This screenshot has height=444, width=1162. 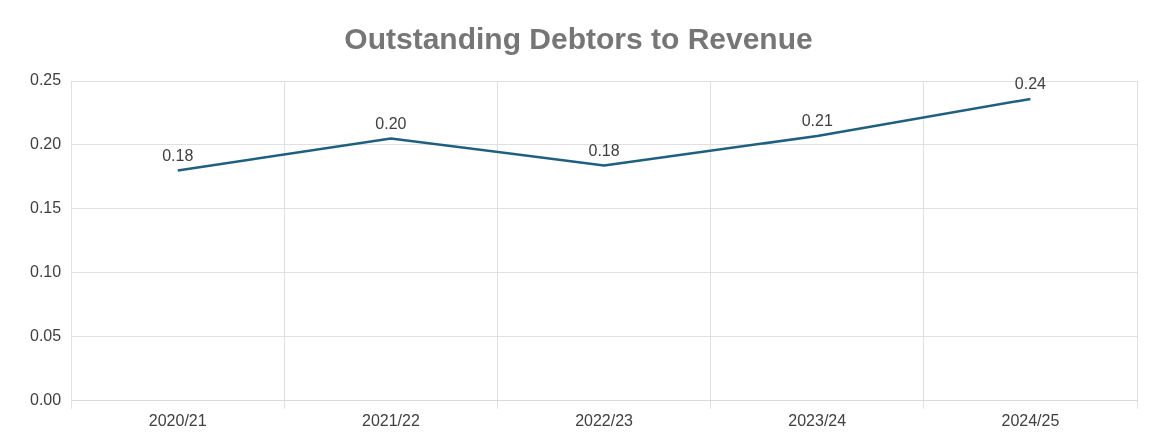 I want to click on data-label: 0.24, so click(x=1030, y=84).